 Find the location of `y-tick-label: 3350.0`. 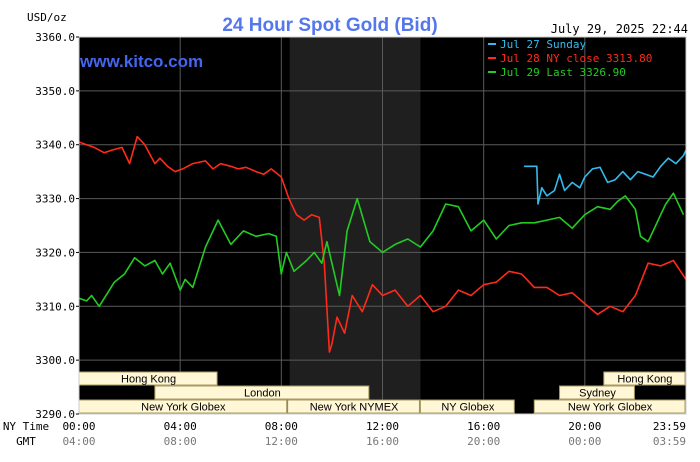

y-tick-label: 3350.0 is located at coordinates (55, 91).